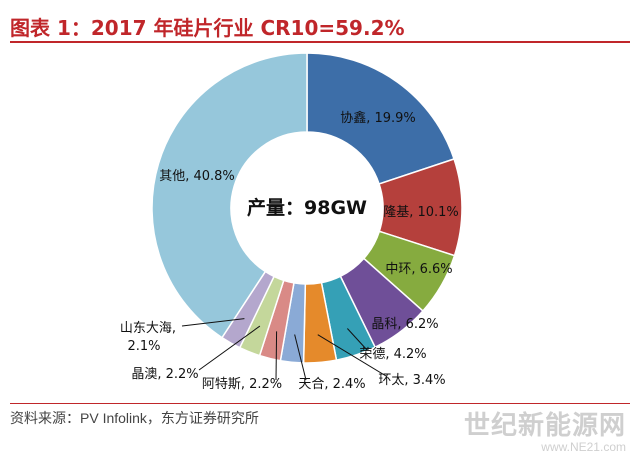  I want to click on slice-label-晶澳: 晶澳, 2.2%, so click(164, 374).